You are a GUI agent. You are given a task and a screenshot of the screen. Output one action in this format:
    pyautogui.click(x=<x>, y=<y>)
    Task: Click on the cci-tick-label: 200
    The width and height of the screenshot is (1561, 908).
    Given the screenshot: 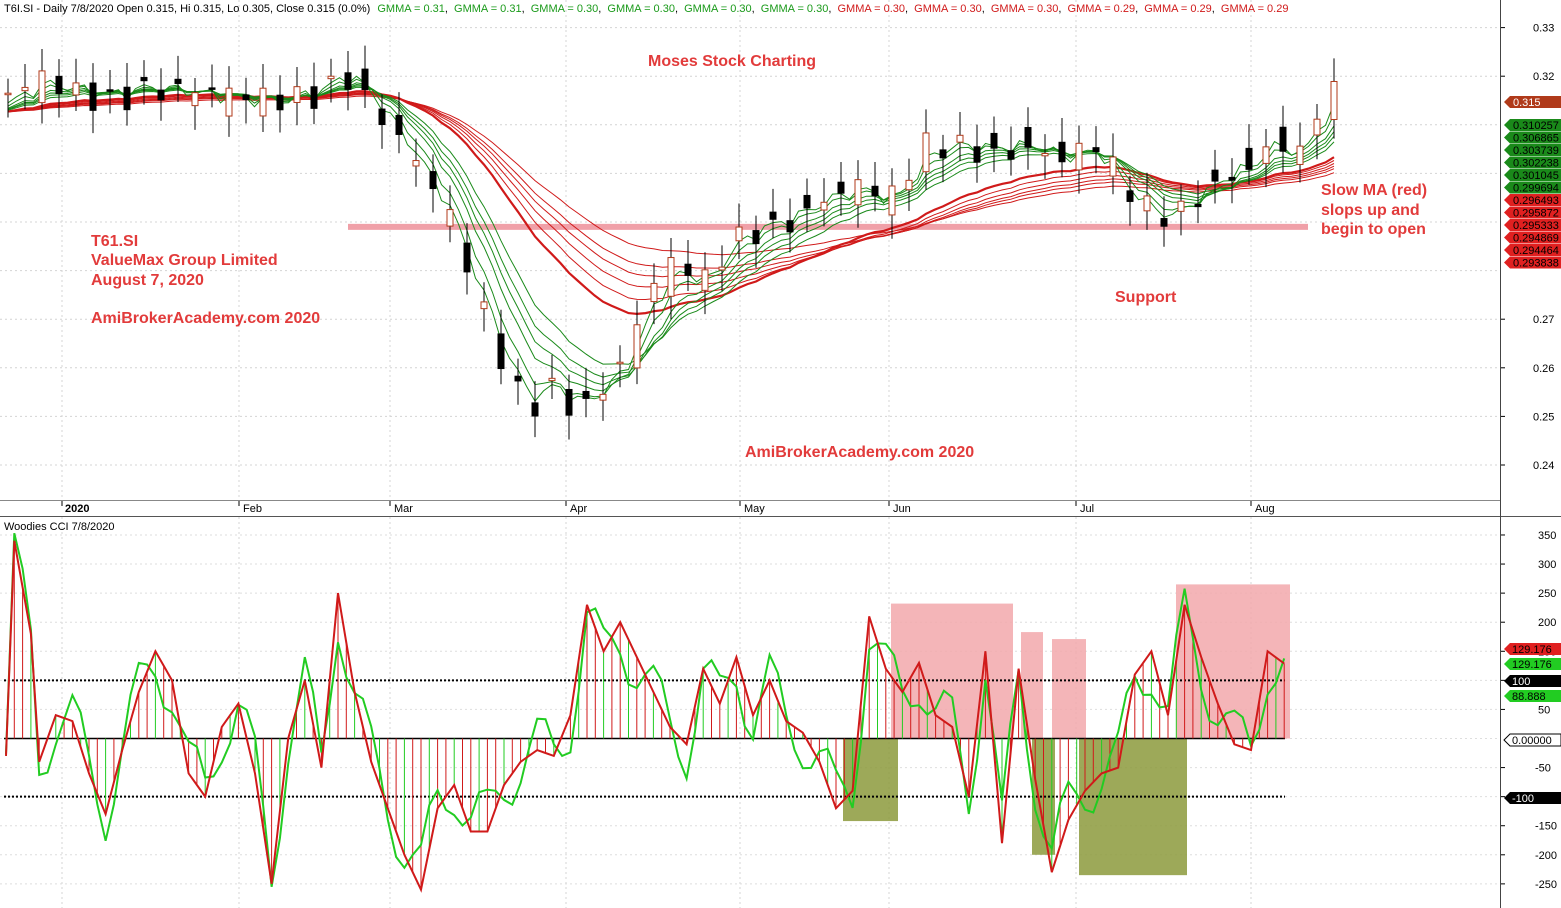 What is the action you would take?
    pyautogui.click(x=1547, y=623)
    